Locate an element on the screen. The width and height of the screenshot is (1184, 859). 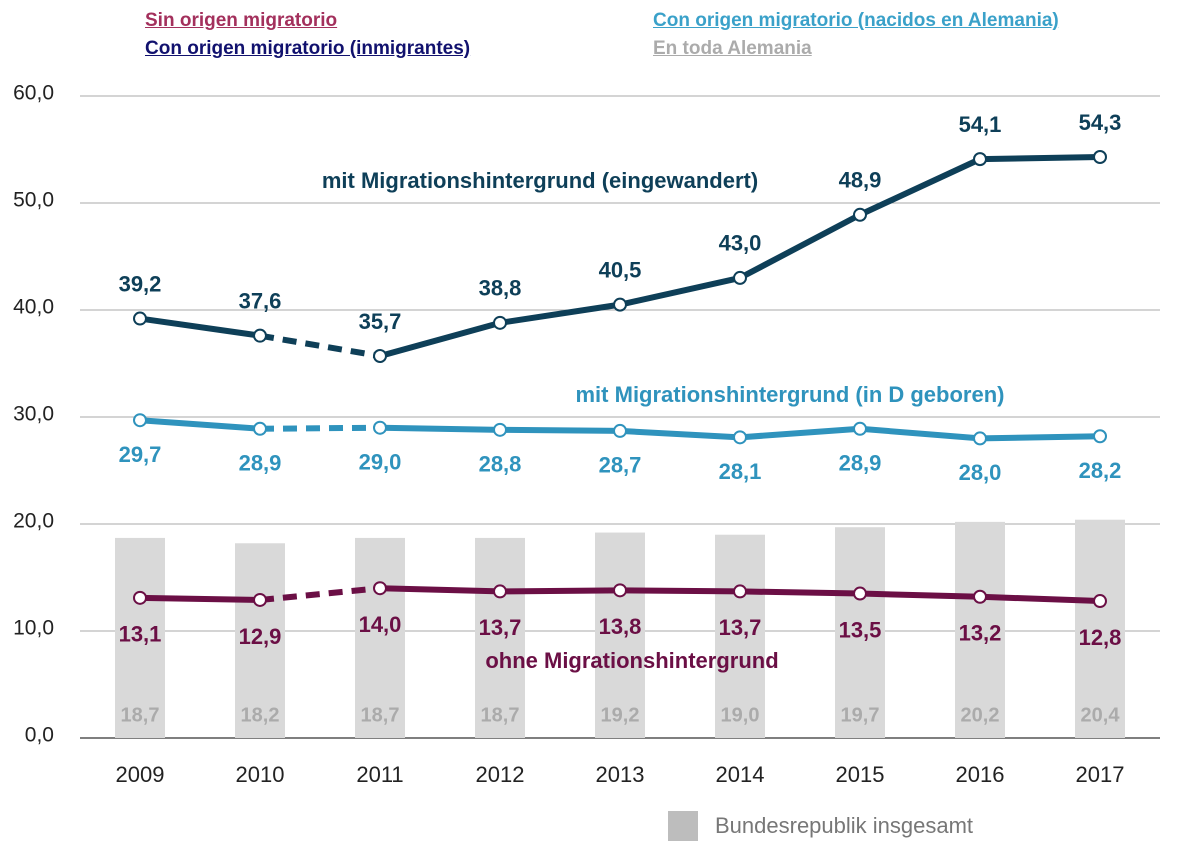
value-label: 29,0 is located at coordinates (380, 462).